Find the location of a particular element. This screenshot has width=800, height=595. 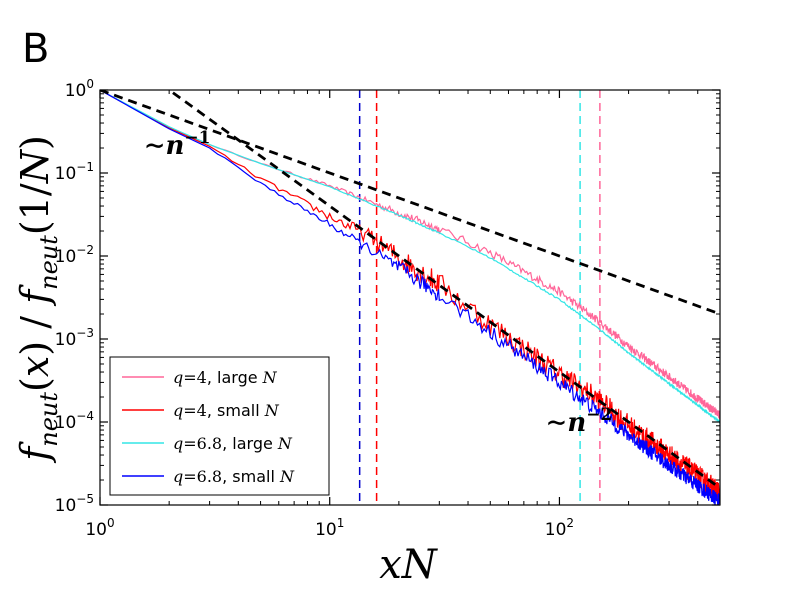

legend-label-3: q=6.8, small N is located at coordinates (234, 476).